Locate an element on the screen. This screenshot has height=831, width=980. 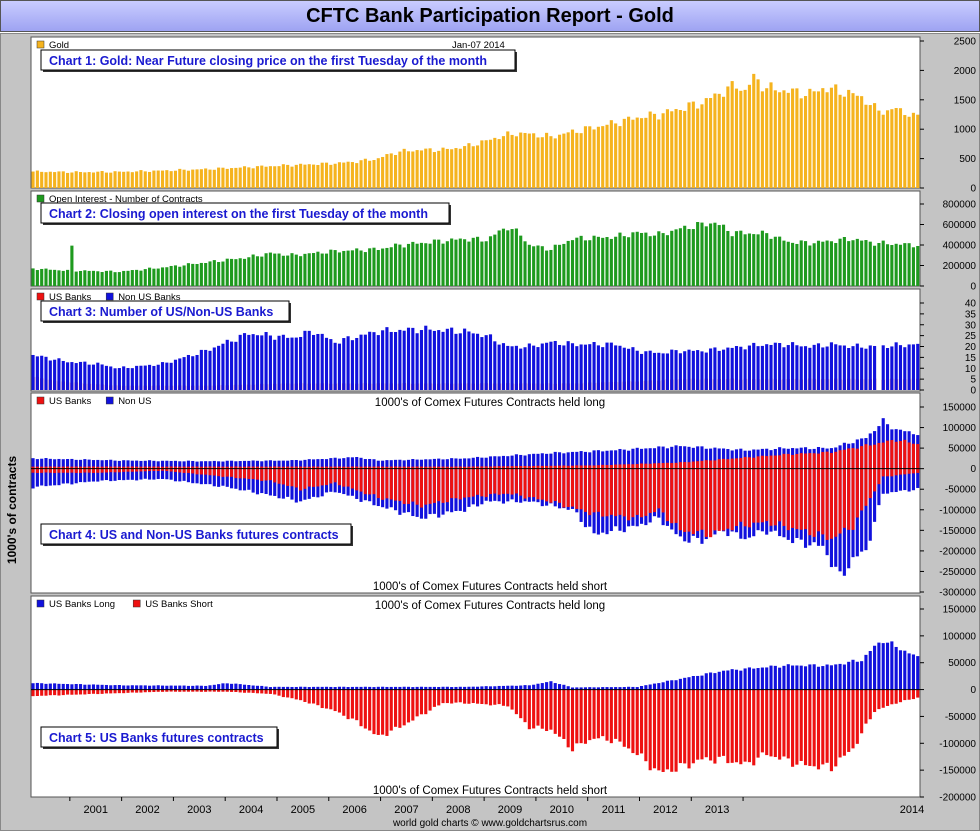
x-tick-label: 2006 is located at coordinates (354, 810).